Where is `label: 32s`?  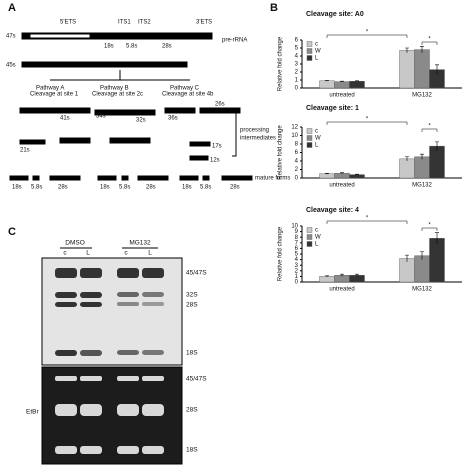 label: 32s is located at coordinates (141, 121).